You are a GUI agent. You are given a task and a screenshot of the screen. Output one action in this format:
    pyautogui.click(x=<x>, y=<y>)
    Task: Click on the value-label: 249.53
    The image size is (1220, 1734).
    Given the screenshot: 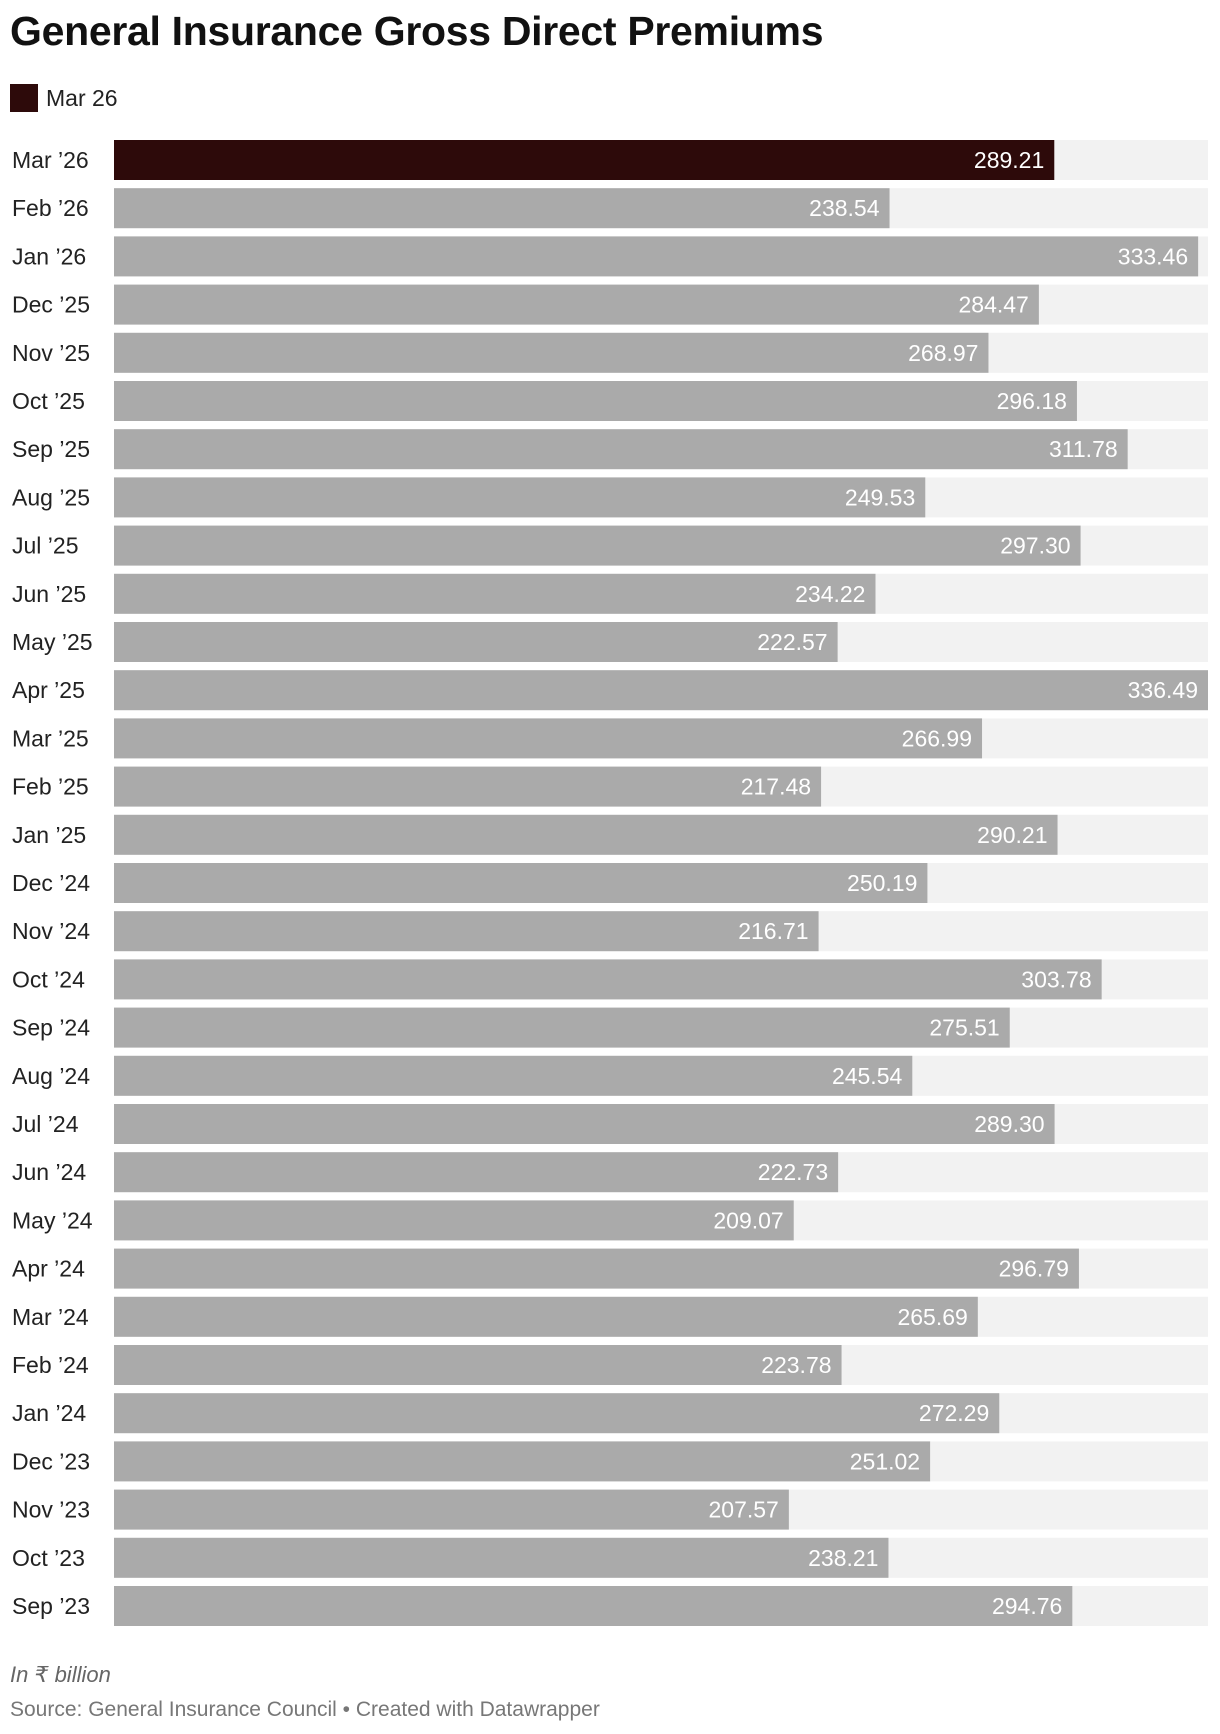 What is the action you would take?
    pyautogui.click(x=880, y=497)
    